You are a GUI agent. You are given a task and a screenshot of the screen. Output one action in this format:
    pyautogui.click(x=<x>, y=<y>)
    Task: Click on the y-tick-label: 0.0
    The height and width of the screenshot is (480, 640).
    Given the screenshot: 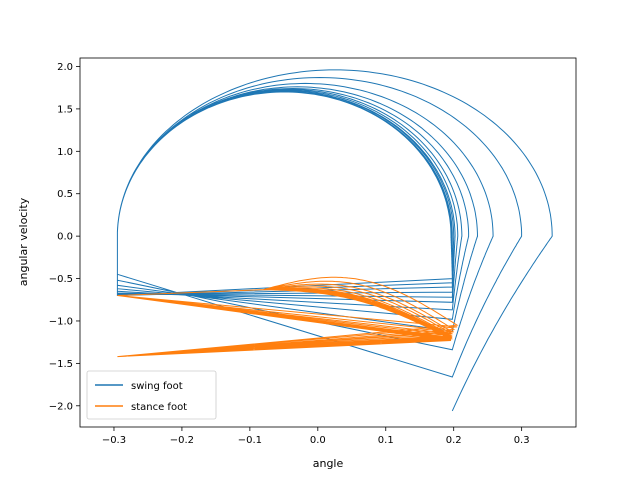 What is the action you would take?
    pyautogui.click(x=65, y=237)
    